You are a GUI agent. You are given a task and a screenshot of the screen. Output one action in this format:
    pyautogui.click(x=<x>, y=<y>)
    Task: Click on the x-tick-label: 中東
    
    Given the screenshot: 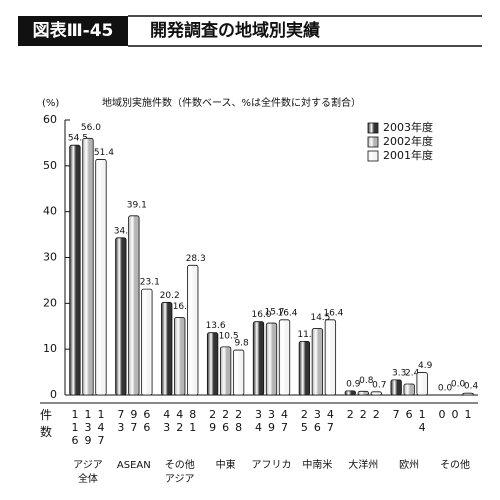 What is the action you would take?
    pyautogui.click(x=226, y=464)
    